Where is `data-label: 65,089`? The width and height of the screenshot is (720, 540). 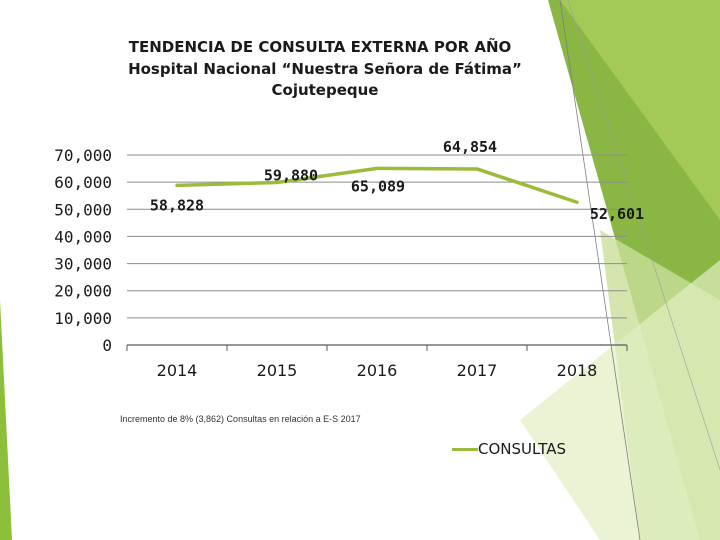
data-label: 65,089 is located at coordinates (378, 186).